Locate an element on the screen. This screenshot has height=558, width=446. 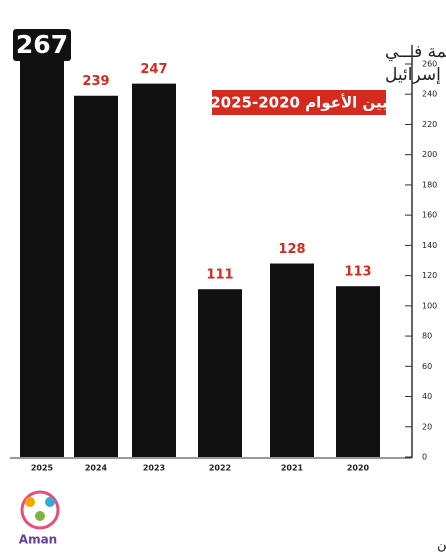
subtitle-box is located at coordinates (299, 102).